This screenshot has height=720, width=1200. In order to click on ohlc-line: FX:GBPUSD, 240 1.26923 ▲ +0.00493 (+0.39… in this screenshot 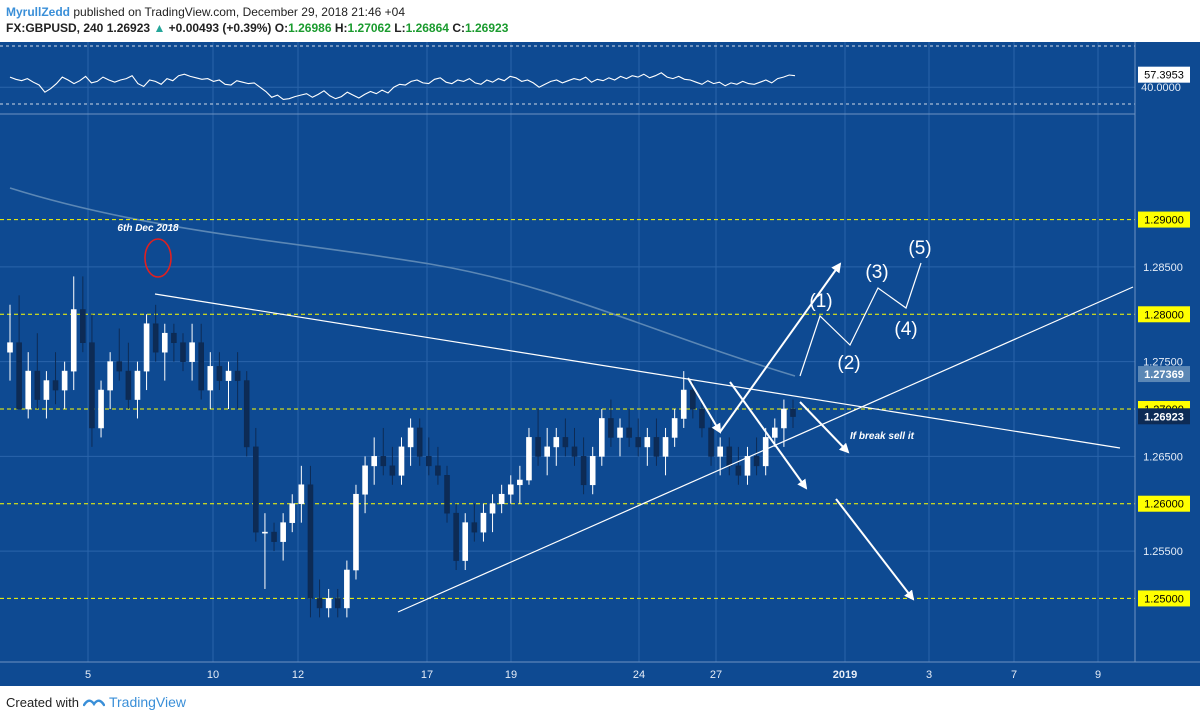, I will do `click(257, 28)`.